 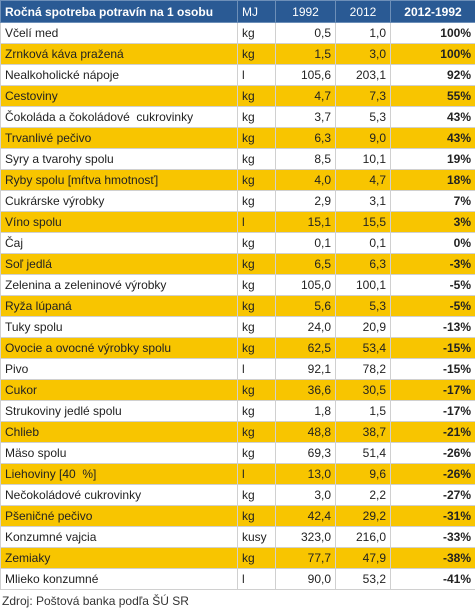 What do you see at coordinates (433, 285) in the screenshot?
I see `table-cell: -5%` at bounding box center [433, 285].